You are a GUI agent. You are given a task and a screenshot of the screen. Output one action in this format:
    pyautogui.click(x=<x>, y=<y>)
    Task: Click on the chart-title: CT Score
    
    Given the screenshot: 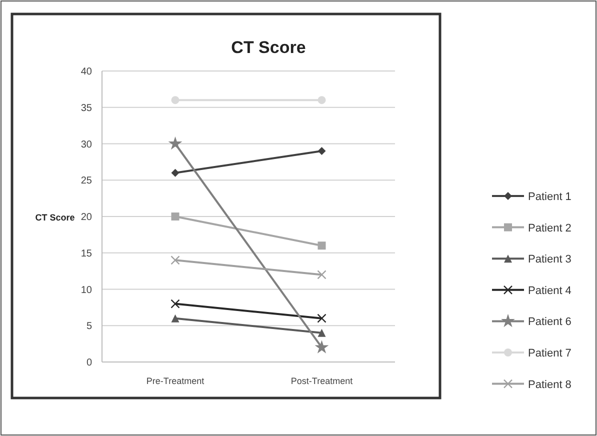 What is the action you would take?
    pyautogui.click(x=268, y=47)
    